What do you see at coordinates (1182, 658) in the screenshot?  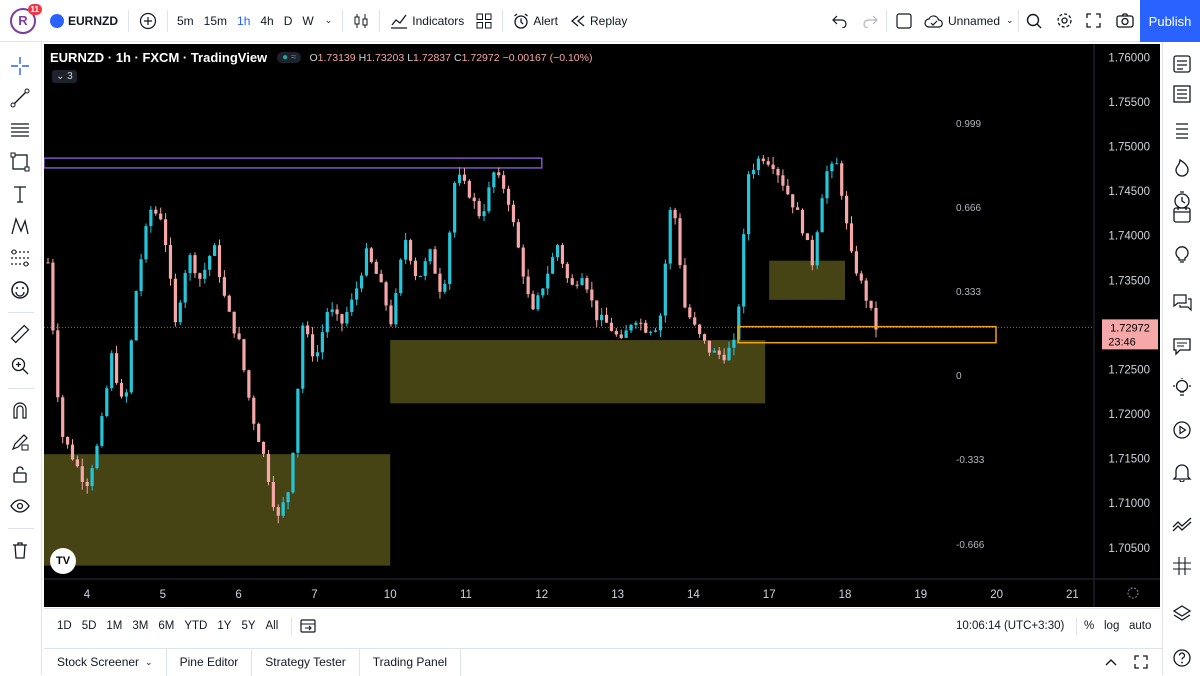 I see `help-icon` at bounding box center [1182, 658].